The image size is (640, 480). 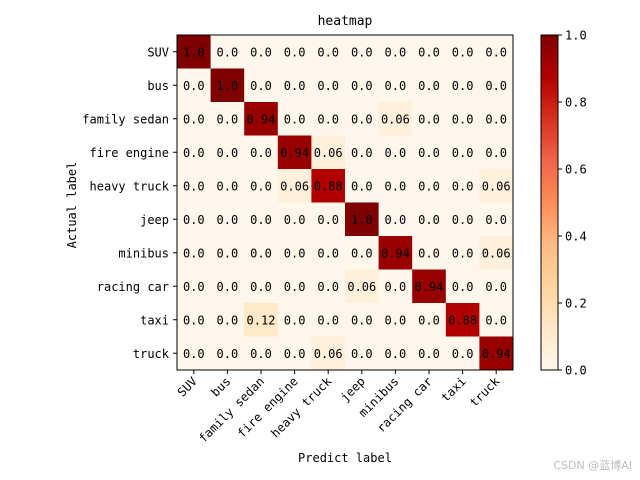 What do you see at coordinates (154, 320) in the screenshot?
I see `y-tick-label: taxi` at bounding box center [154, 320].